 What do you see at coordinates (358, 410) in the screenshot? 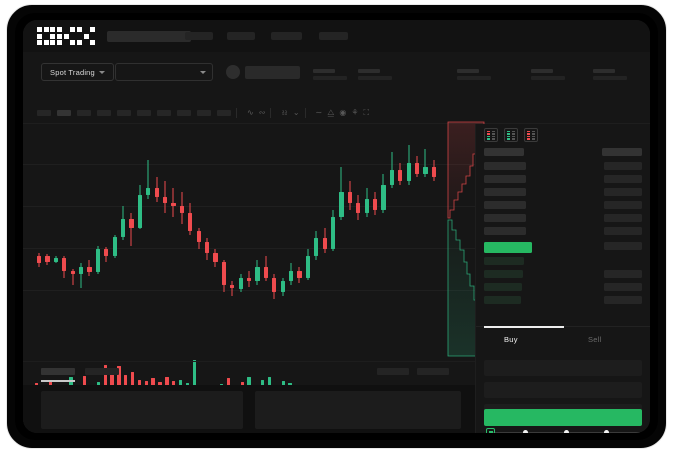
I see `orders-panel-right` at bounding box center [358, 410].